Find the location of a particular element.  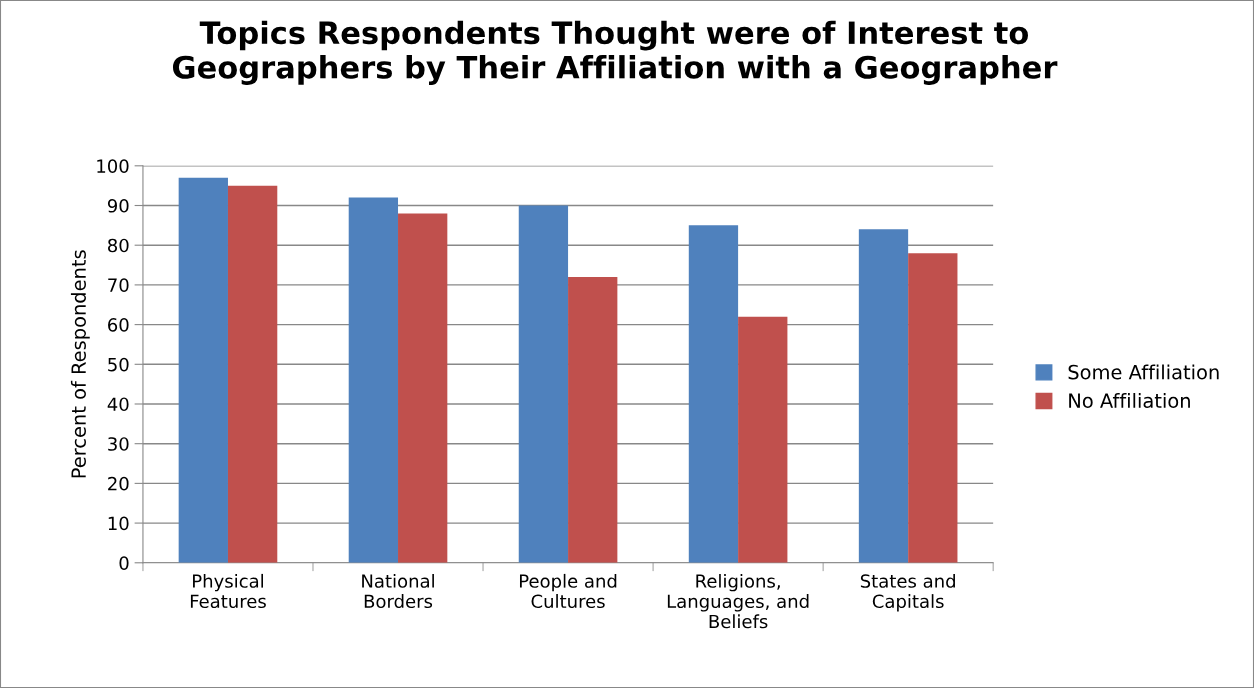

y-tick-label: 70 is located at coordinates (118, 285).